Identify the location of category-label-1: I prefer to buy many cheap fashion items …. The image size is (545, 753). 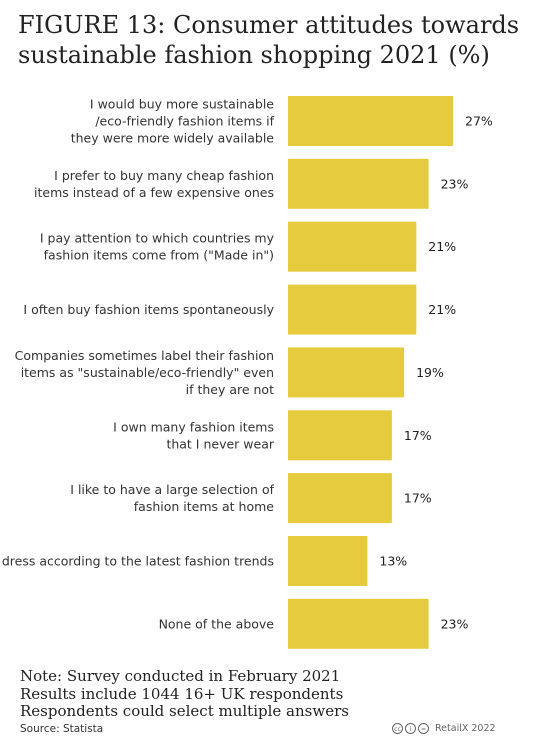
(154, 184).